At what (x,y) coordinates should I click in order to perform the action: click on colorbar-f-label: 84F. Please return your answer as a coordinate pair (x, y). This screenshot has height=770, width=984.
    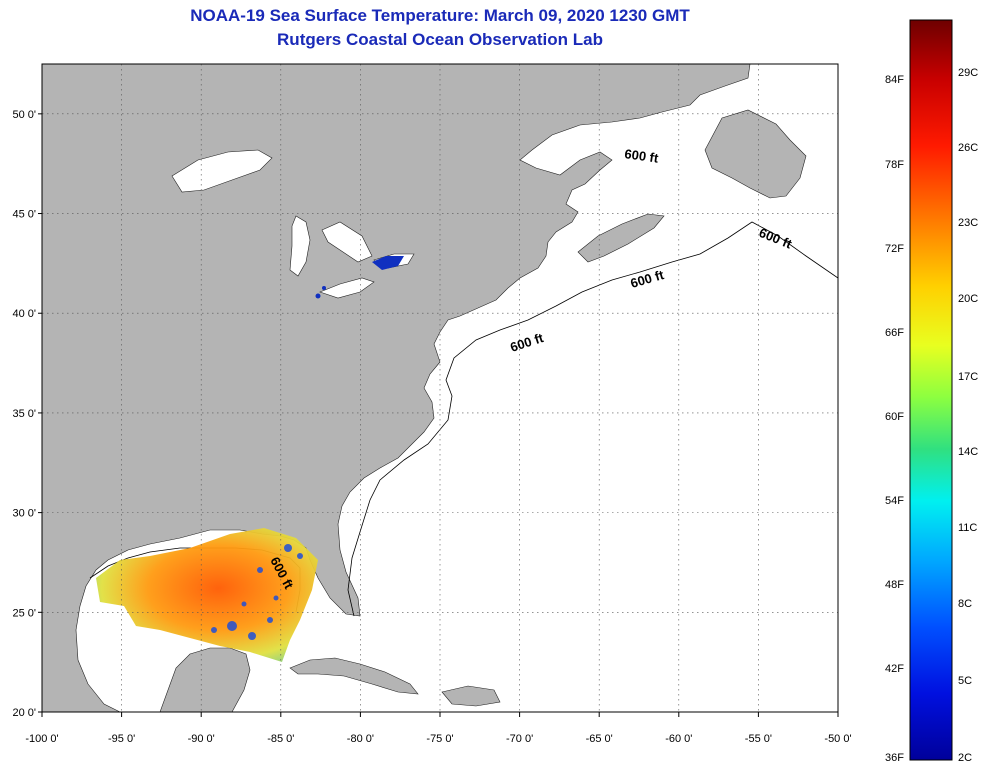
    Looking at the image, I should click on (894, 80).